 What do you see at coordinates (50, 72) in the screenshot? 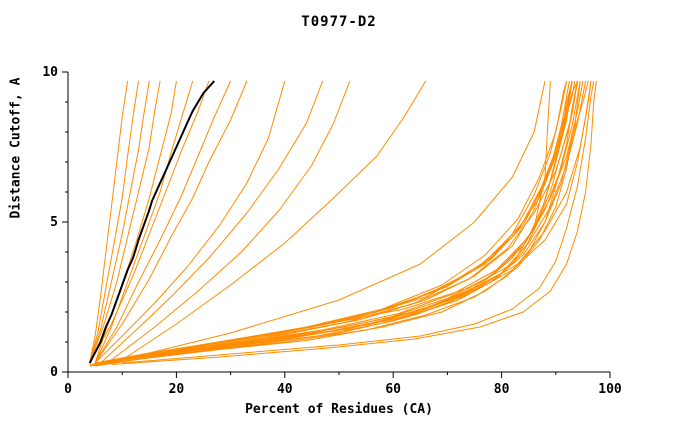
I see `y-tick-label: 10` at bounding box center [50, 72].